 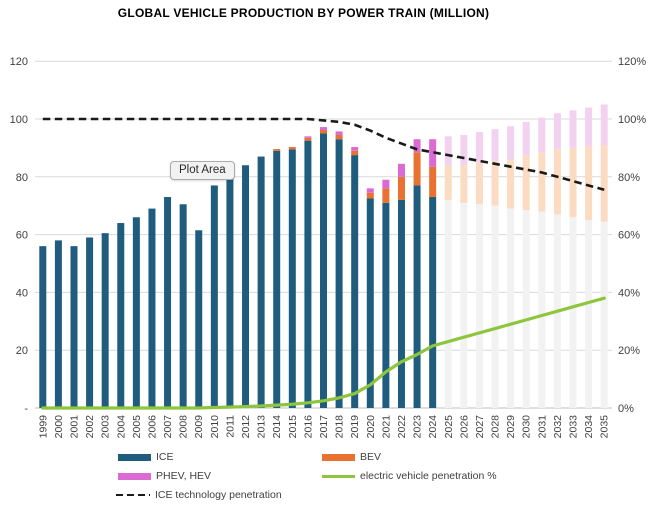 What do you see at coordinates (293, 427) in the screenshot?
I see `svg-text: 2015` at bounding box center [293, 427].